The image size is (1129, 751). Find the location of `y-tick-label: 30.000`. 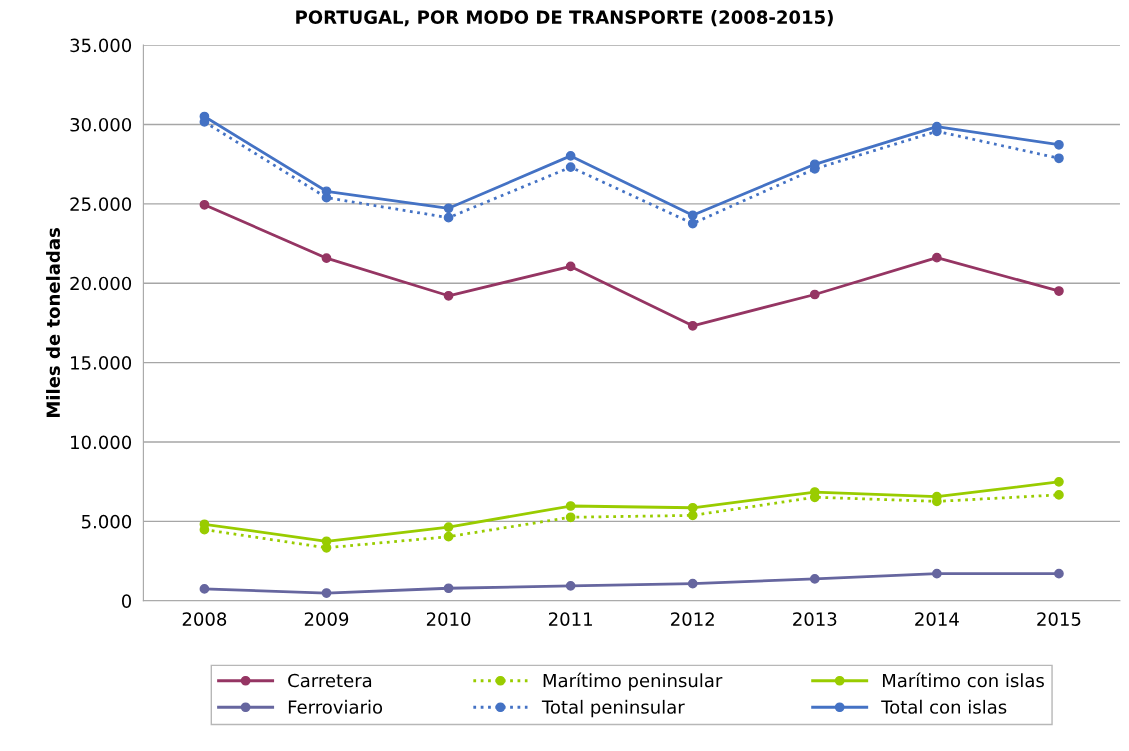

y-tick-label: 30.000 is located at coordinates (101, 124).